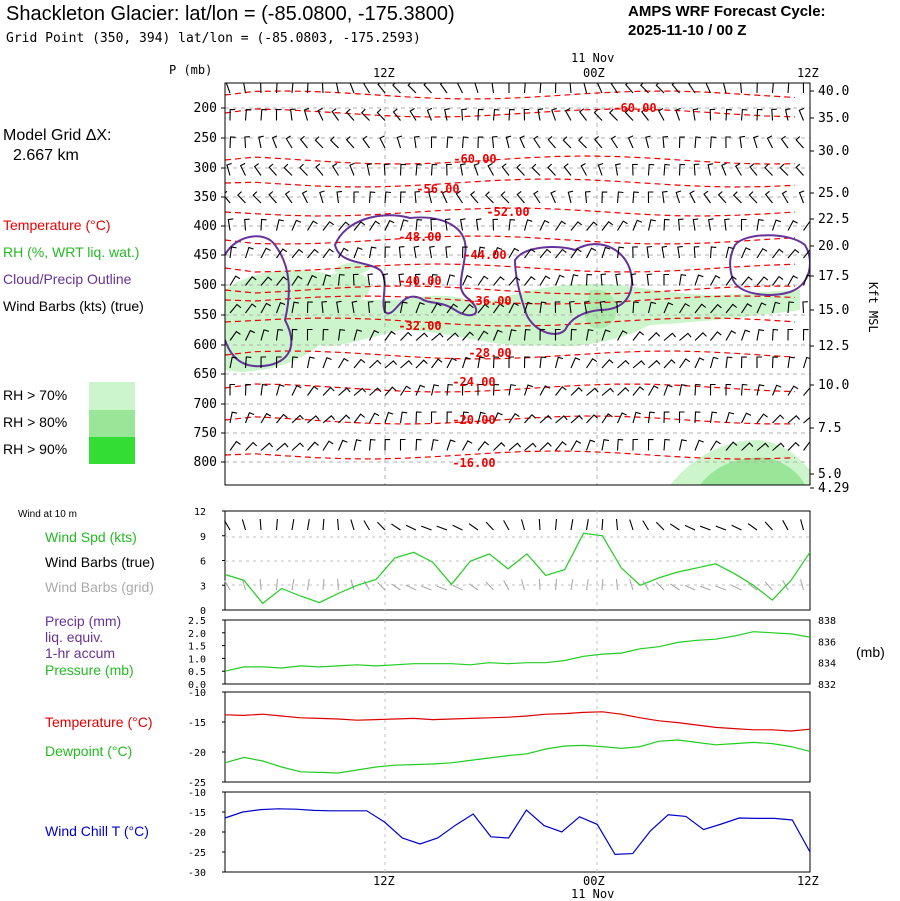 The height and width of the screenshot is (901, 900). Describe the element at coordinates (35, 422) in the screenshot. I see `rh80-label: RH > 80%` at that location.